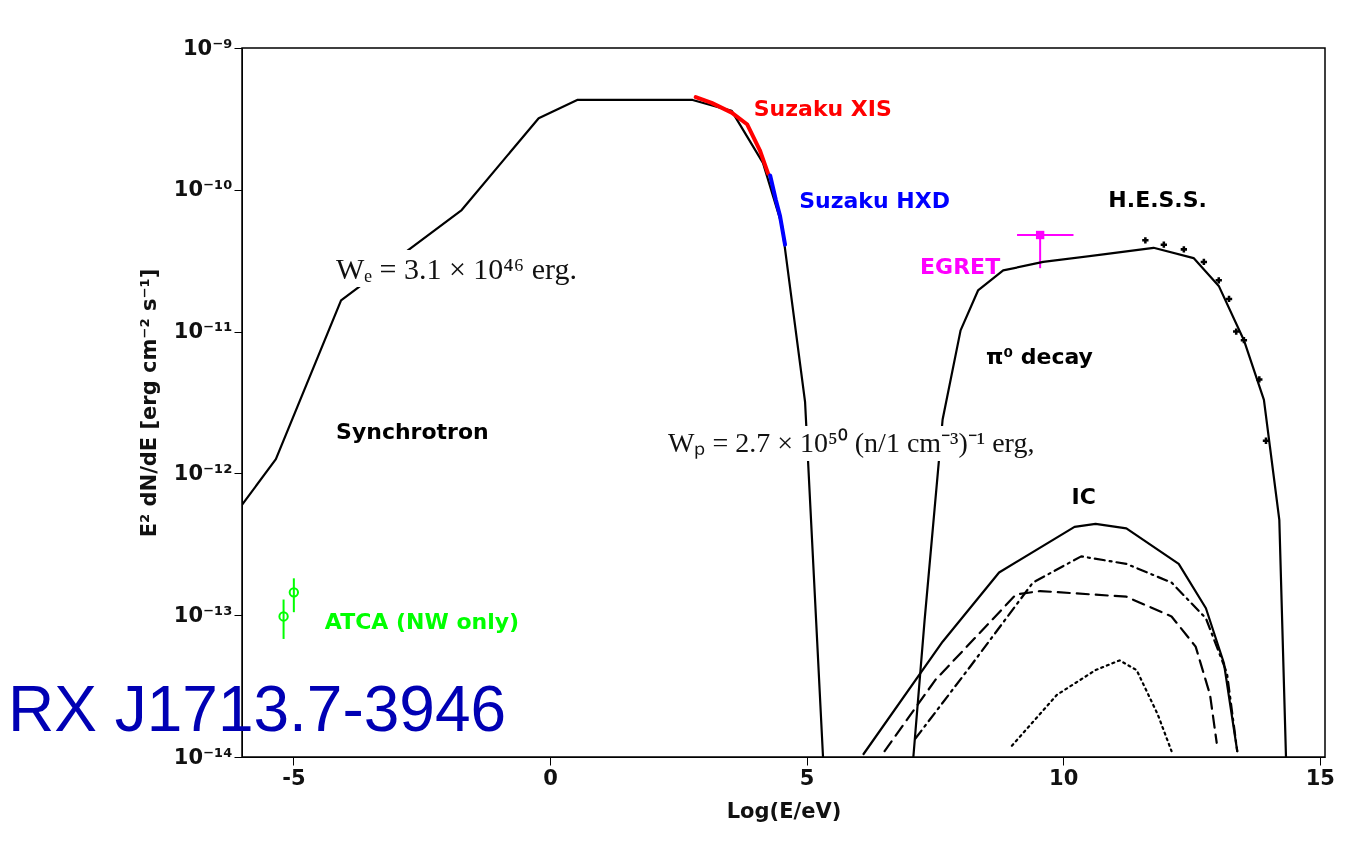 This screenshot has height=859, width=1368. What do you see at coordinates (412, 432) in the screenshot?
I see `series-label: Synchrotron` at bounding box center [412, 432].